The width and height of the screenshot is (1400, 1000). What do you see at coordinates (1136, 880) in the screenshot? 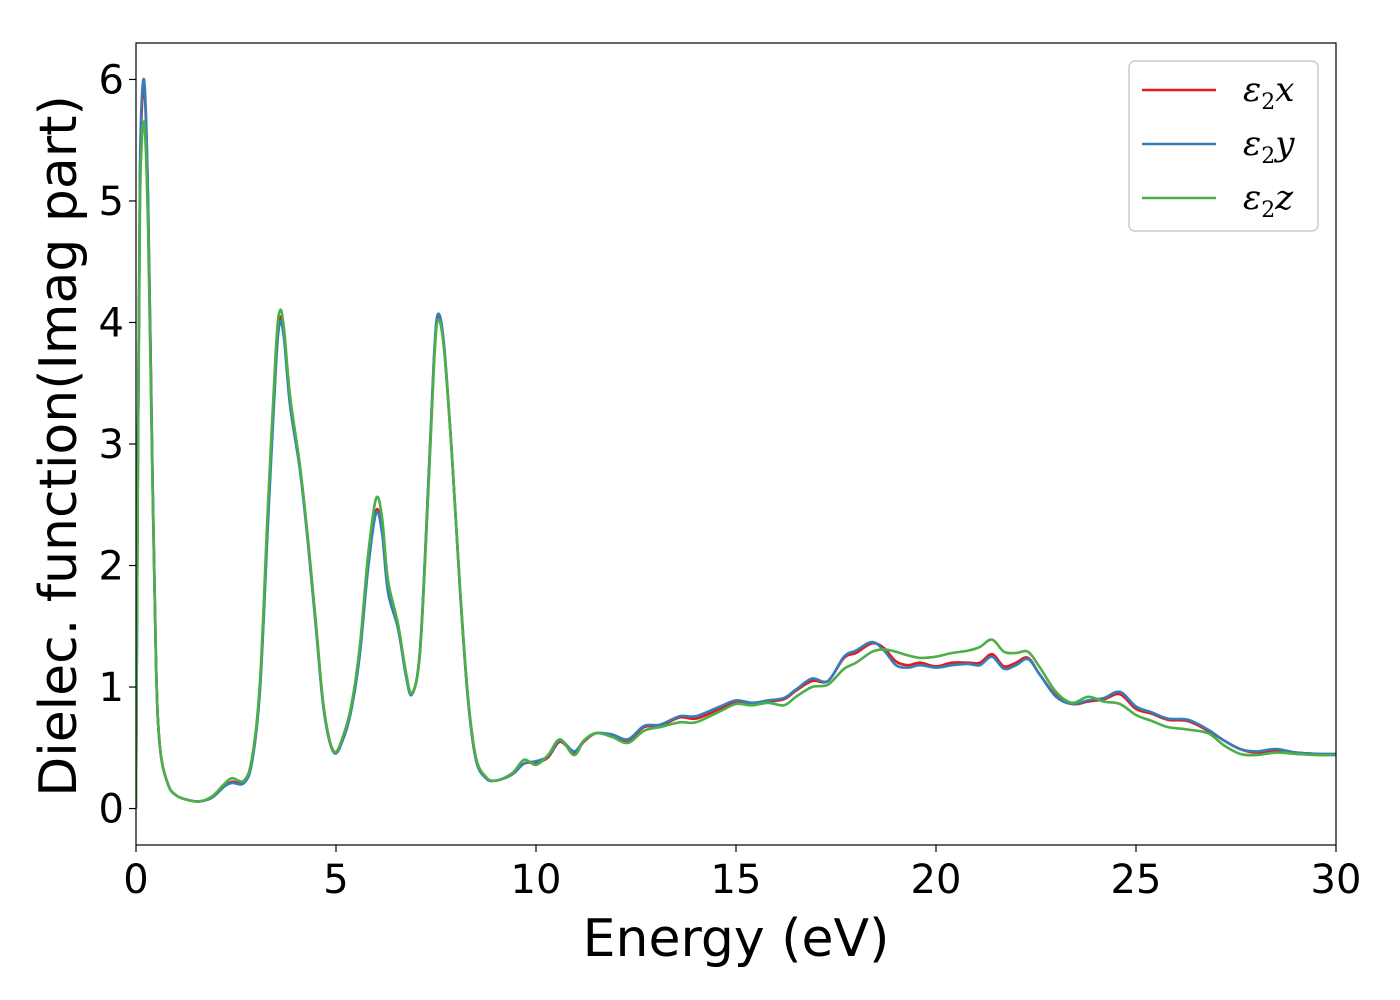
I see `x-tick-label: 25` at bounding box center [1136, 880].